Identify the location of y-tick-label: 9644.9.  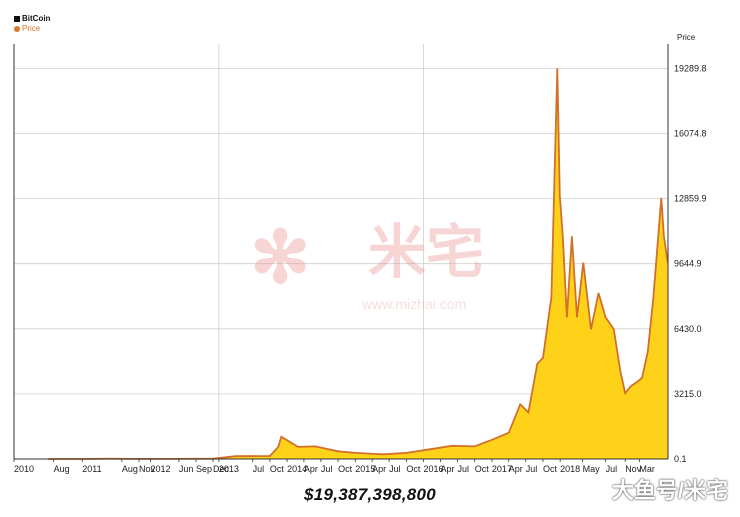
(688, 264).